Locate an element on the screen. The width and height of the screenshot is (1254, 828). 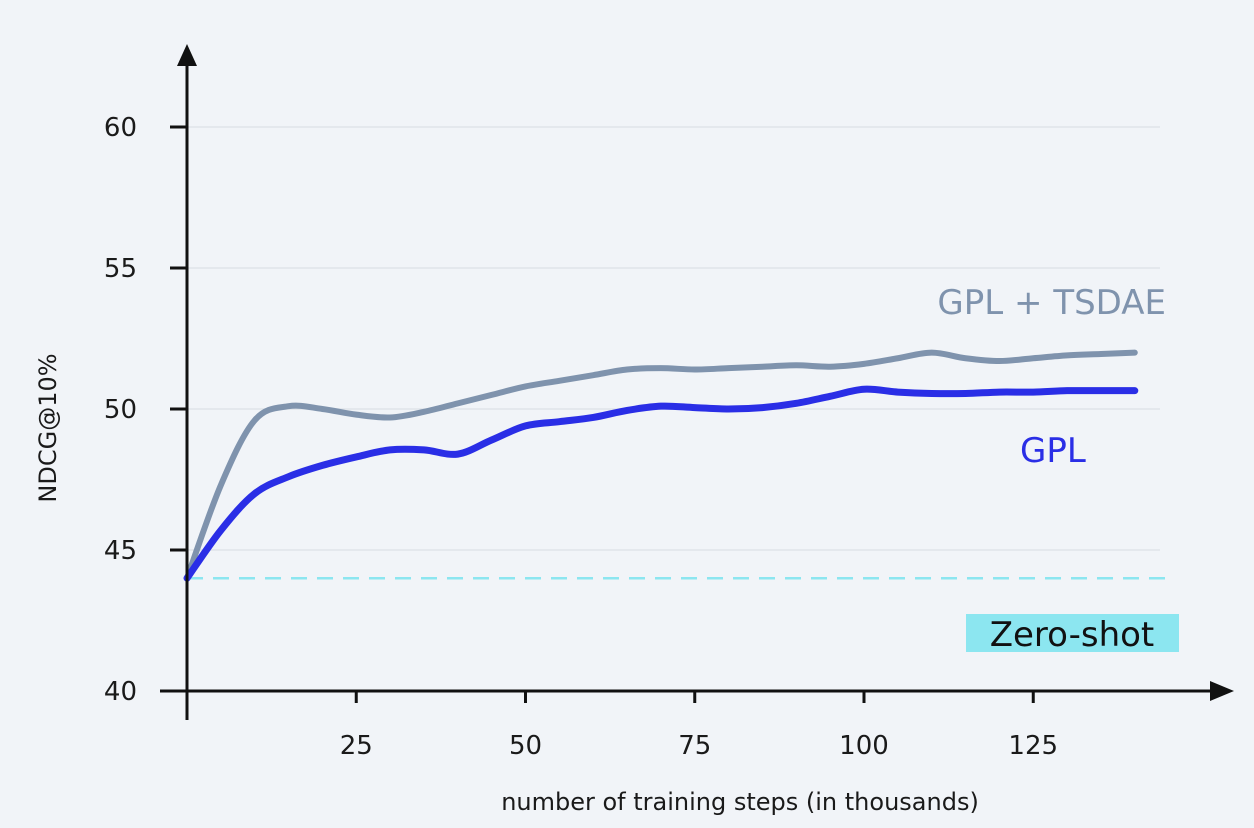
y-tick-label: 45 is located at coordinates (120, 551).